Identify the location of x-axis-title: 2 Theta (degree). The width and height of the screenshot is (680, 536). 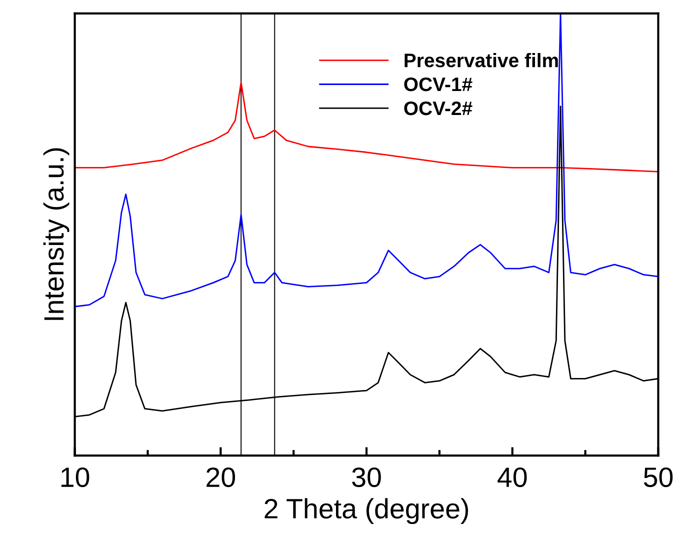
(366, 511).